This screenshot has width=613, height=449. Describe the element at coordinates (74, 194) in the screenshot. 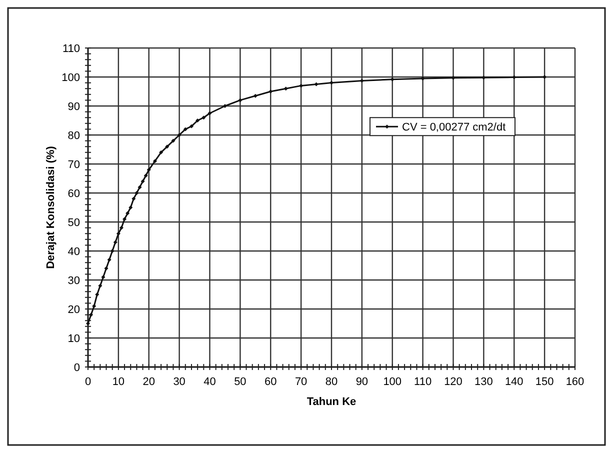

I see `y-tick-label: 60` at that location.